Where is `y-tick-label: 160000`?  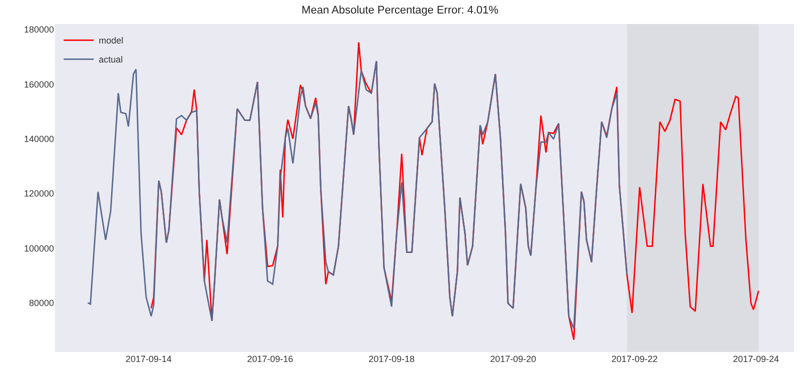
y-tick-label: 160000 is located at coordinates (39, 84).